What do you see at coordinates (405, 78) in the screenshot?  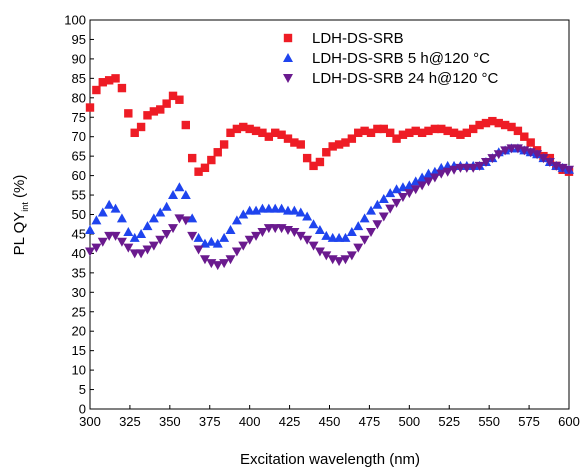 I see `legend-label: LDH-DS-SRB 24 h@120 °C` at bounding box center [405, 78].